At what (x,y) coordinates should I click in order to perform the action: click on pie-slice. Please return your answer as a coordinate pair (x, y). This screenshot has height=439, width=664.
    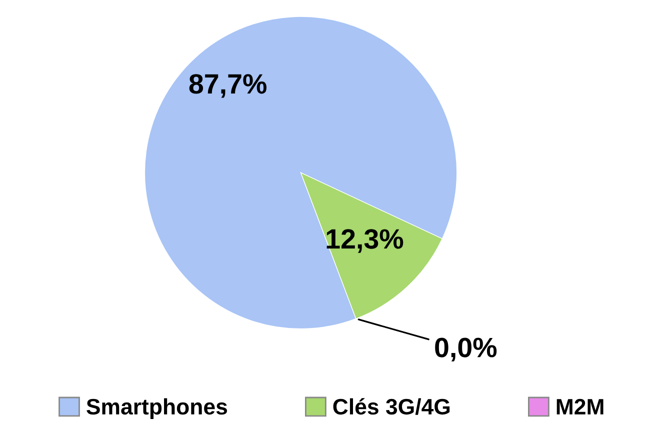
    Looking at the image, I should click on (371, 246).